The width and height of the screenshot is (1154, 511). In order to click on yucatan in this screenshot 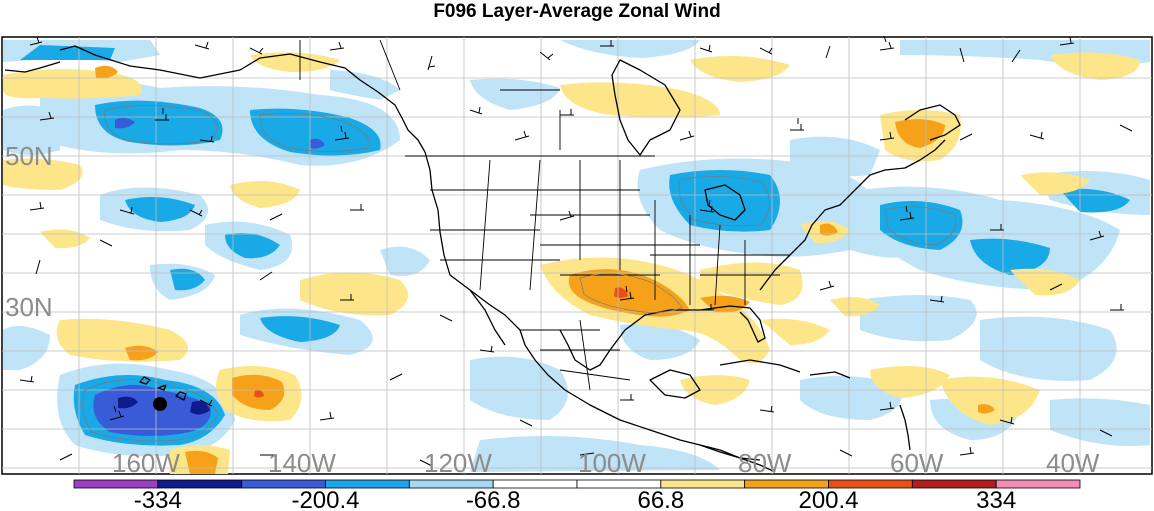, I will do `click(675, 384)`.